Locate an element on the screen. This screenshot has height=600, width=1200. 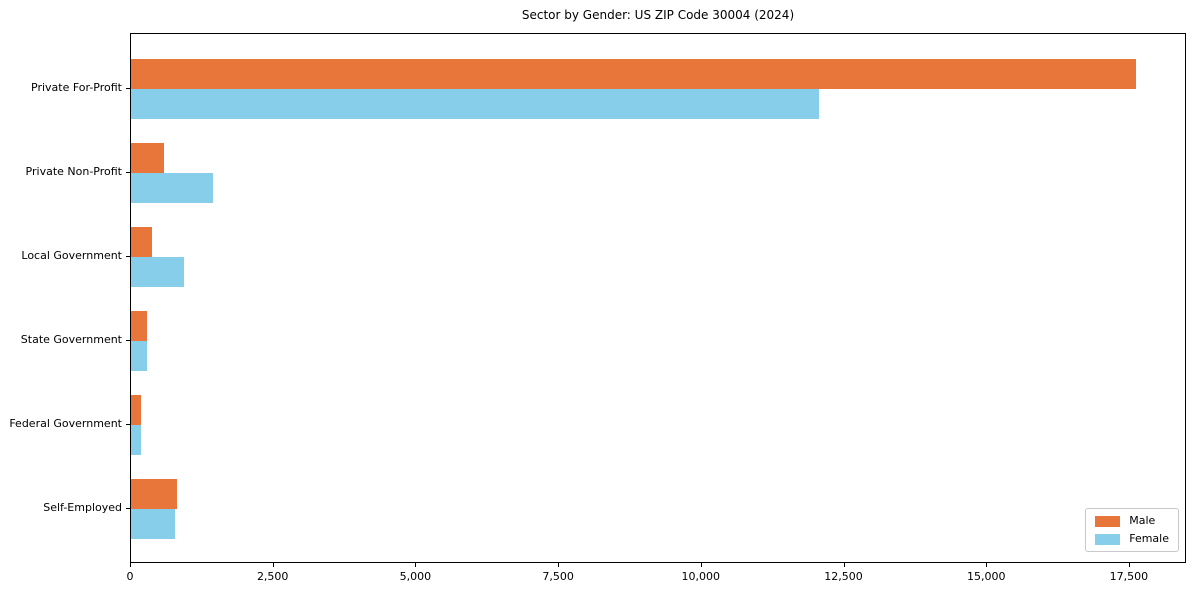
legend-label-male: Male is located at coordinates (1142, 520).